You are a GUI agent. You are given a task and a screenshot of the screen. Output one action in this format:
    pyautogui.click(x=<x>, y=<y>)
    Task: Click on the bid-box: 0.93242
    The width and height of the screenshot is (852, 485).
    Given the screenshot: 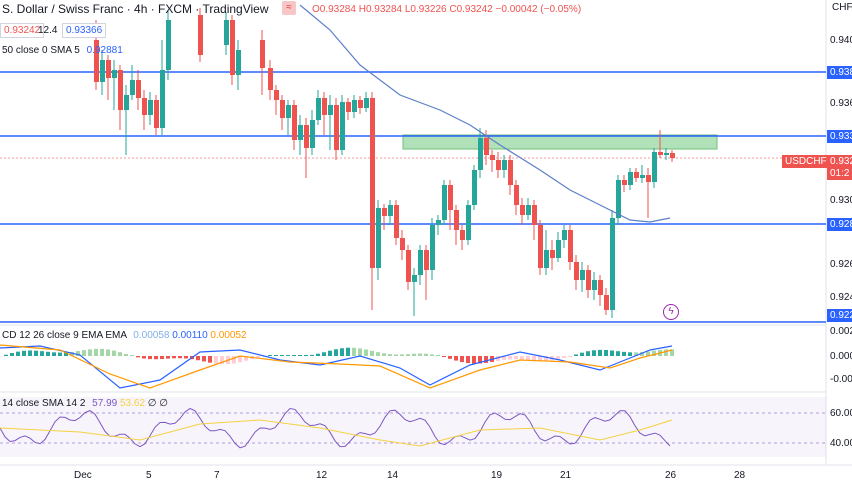 What is the action you would take?
    pyautogui.click(x=22, y=30)
    